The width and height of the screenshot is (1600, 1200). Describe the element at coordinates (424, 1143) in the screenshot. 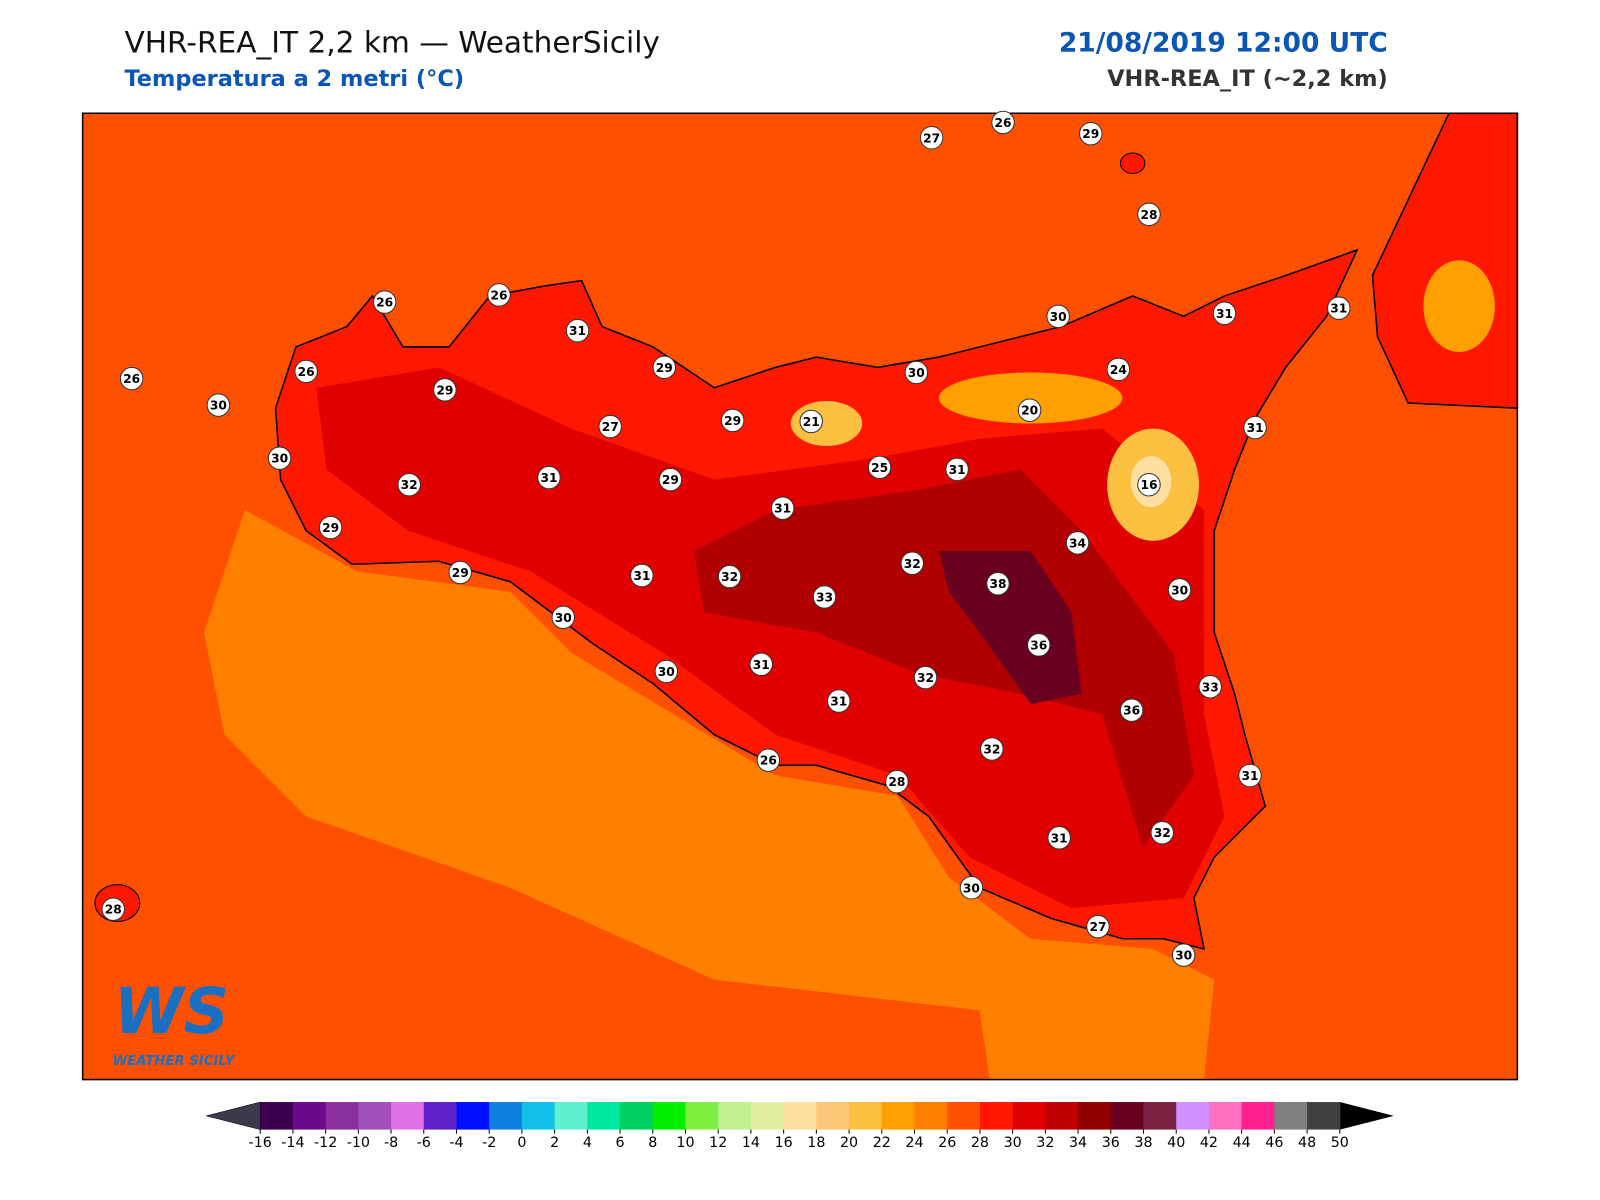

I see `colorbar-tick-label: -6` at that location.